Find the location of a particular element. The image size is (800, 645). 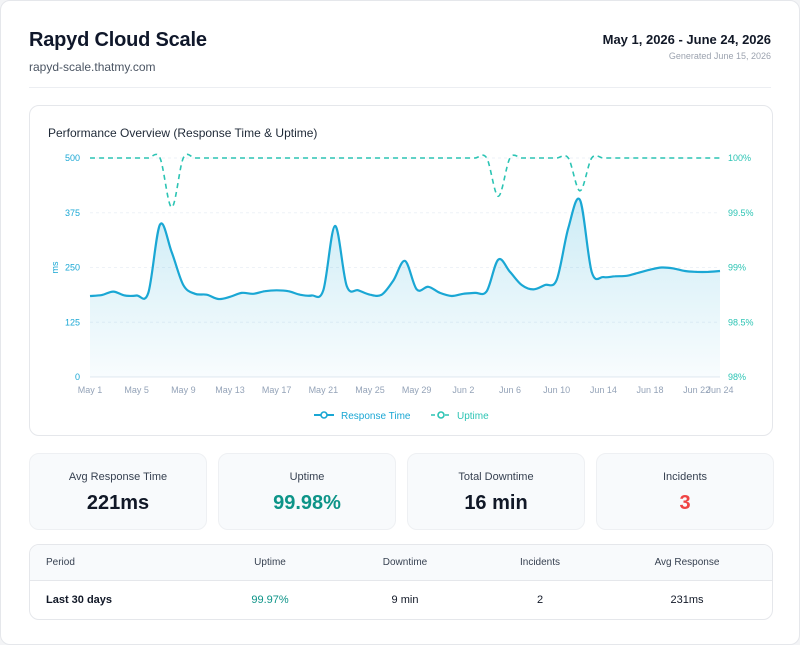

x-tick-label: Jun 24 is located at coordinates (719, 390).